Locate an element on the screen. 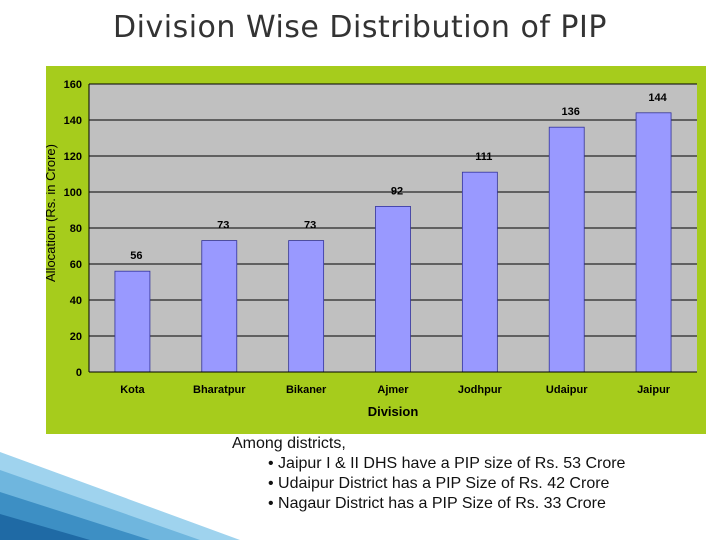 This screenshot has width=720, height=540. bar-udaipur is located at coordinates (566, 249).